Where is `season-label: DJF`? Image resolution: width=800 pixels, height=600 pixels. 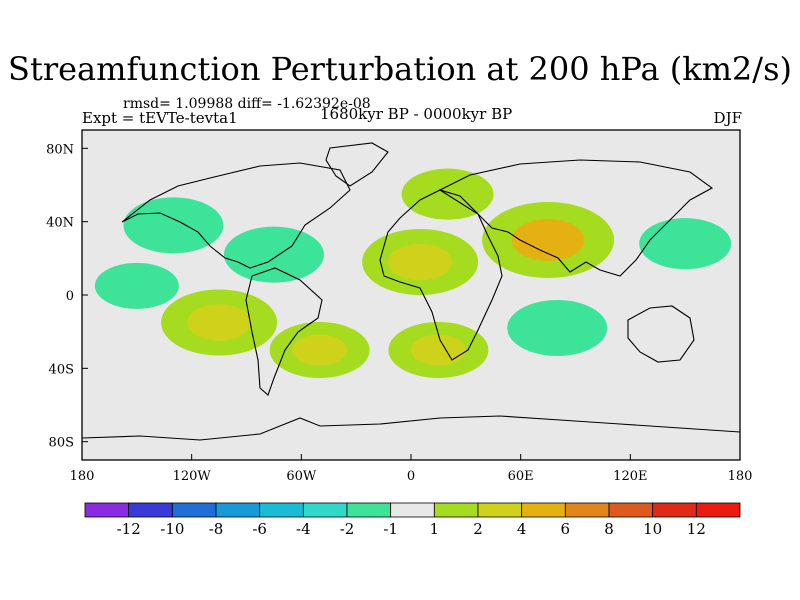 season-label: DJF is located at coordinates (727, 118).